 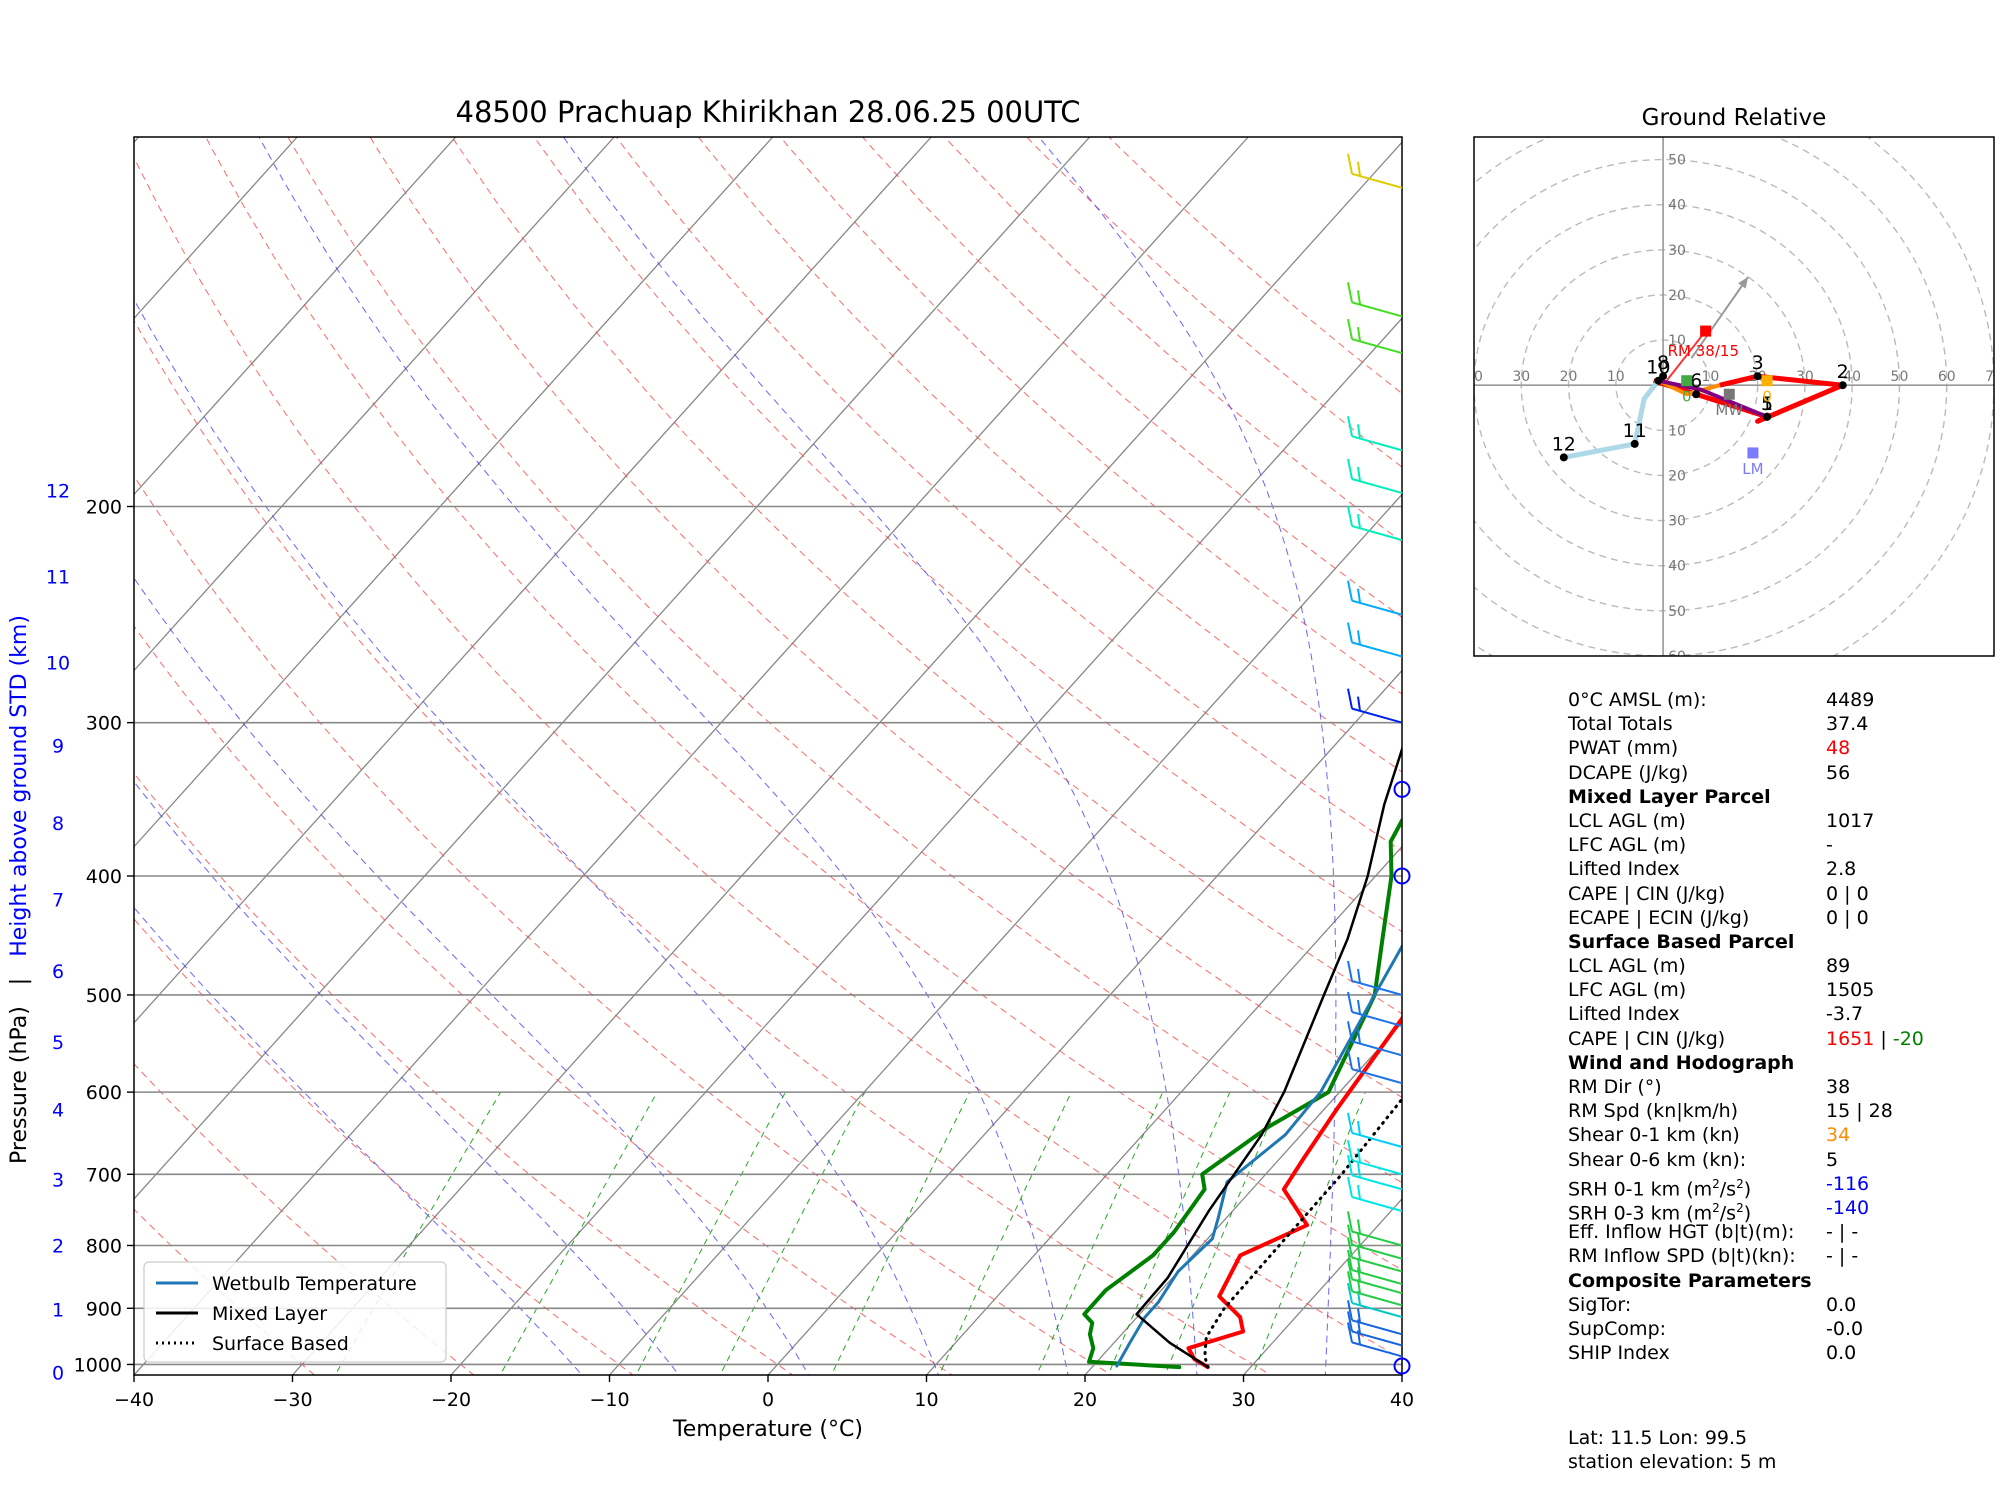 I want to click on index-label-part: 2, so click(x=1716, y=1207).